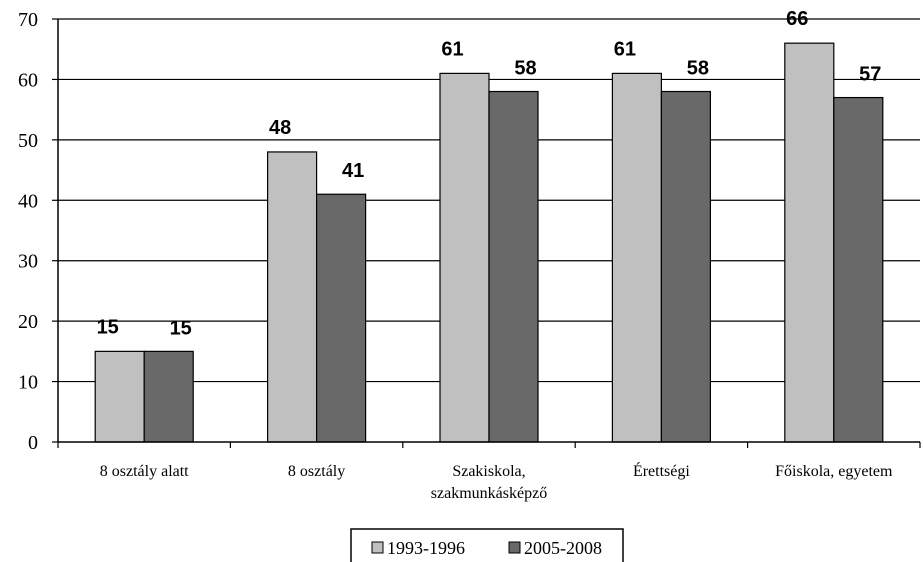 Image resolution: width=923 pixels, height=562 pixels. What do you see at coordinates (489, 493) in the screenshot?
I see `x-category-label: szakmunkásképző` at bounding box center [489, 493].